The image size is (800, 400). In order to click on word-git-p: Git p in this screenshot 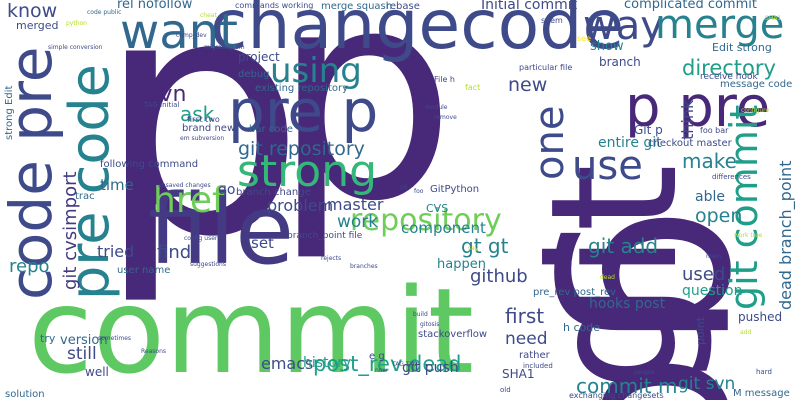, I will do `click(648, 130)`.